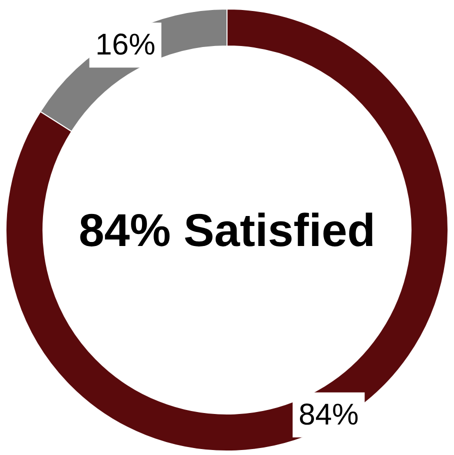 The image size is (454, 455). Describe the element at coordinates (328, 415) in the screenshot. I see `data-label: 84%` at that location.